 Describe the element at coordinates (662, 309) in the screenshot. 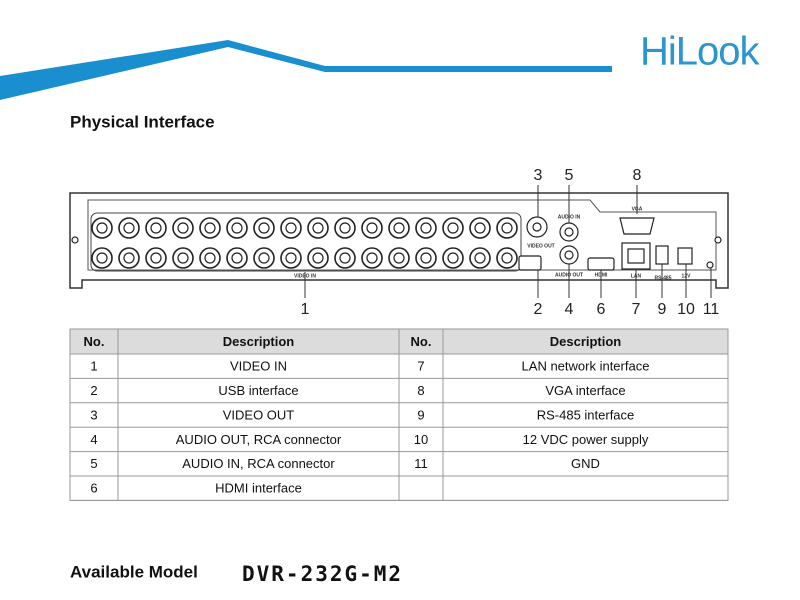

I see `callout-number: 9` at that location.